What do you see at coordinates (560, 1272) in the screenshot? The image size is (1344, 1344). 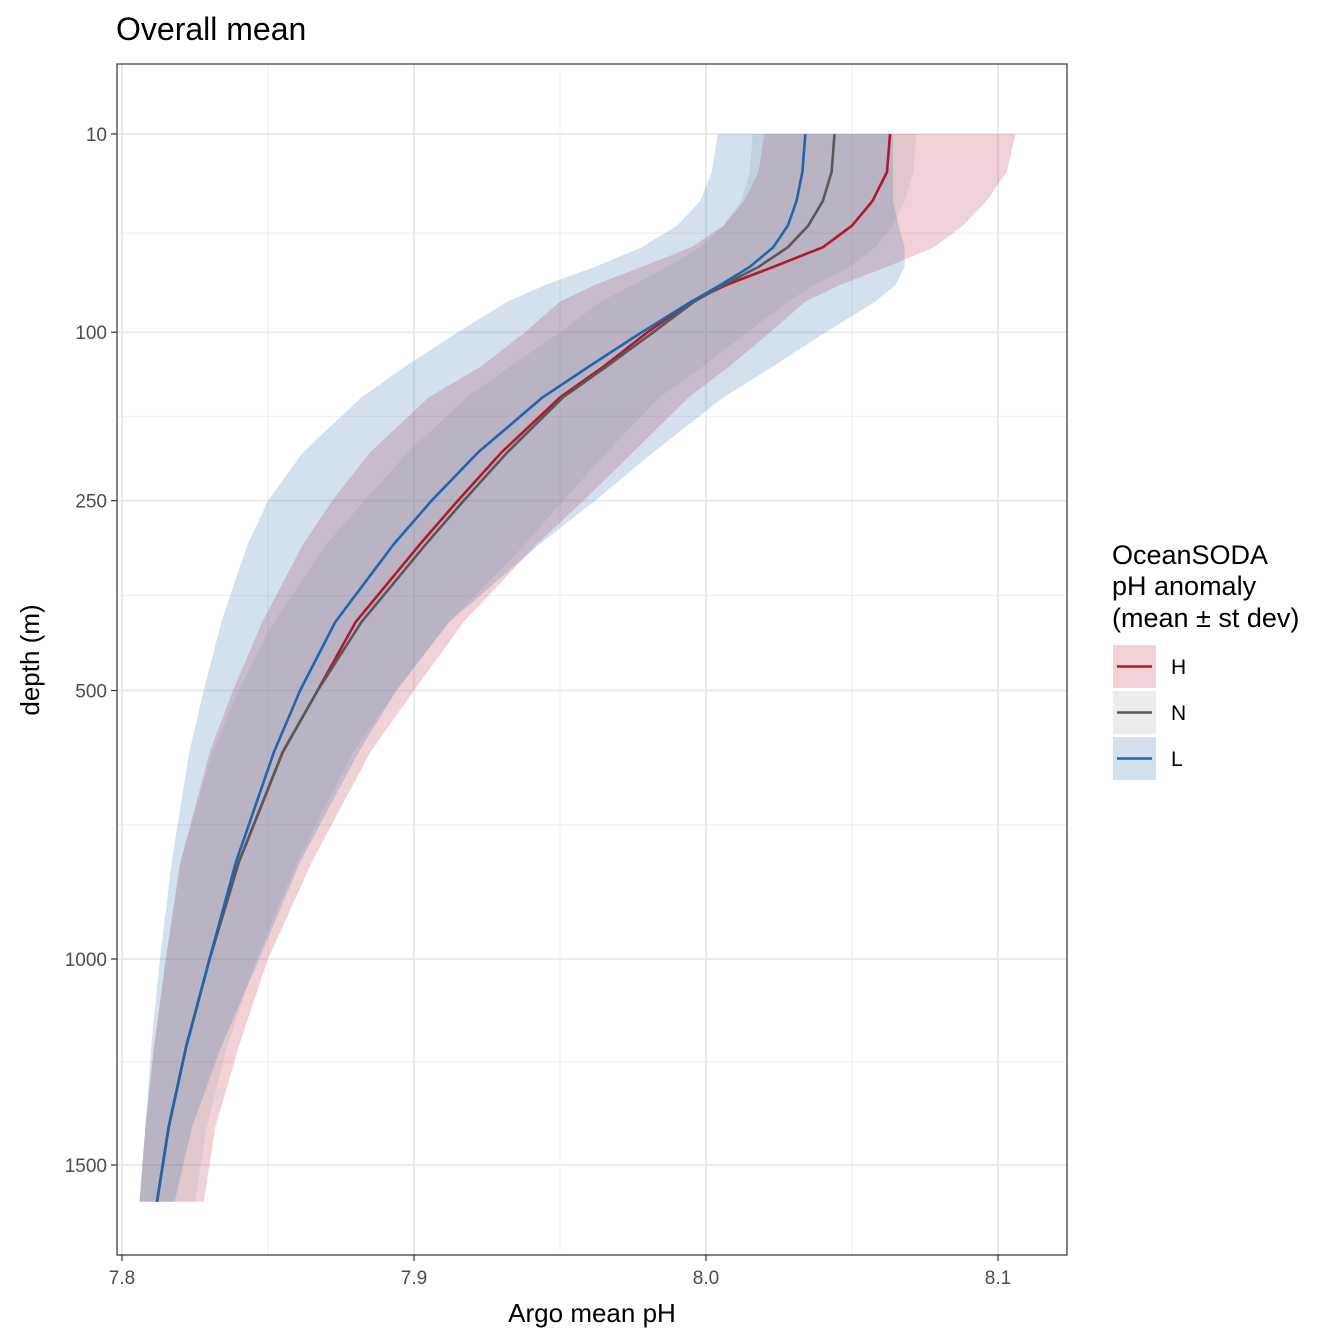 I see `x-axis: 7.8 7.9 8.0 8.1` at bounding box center [560, 1272].